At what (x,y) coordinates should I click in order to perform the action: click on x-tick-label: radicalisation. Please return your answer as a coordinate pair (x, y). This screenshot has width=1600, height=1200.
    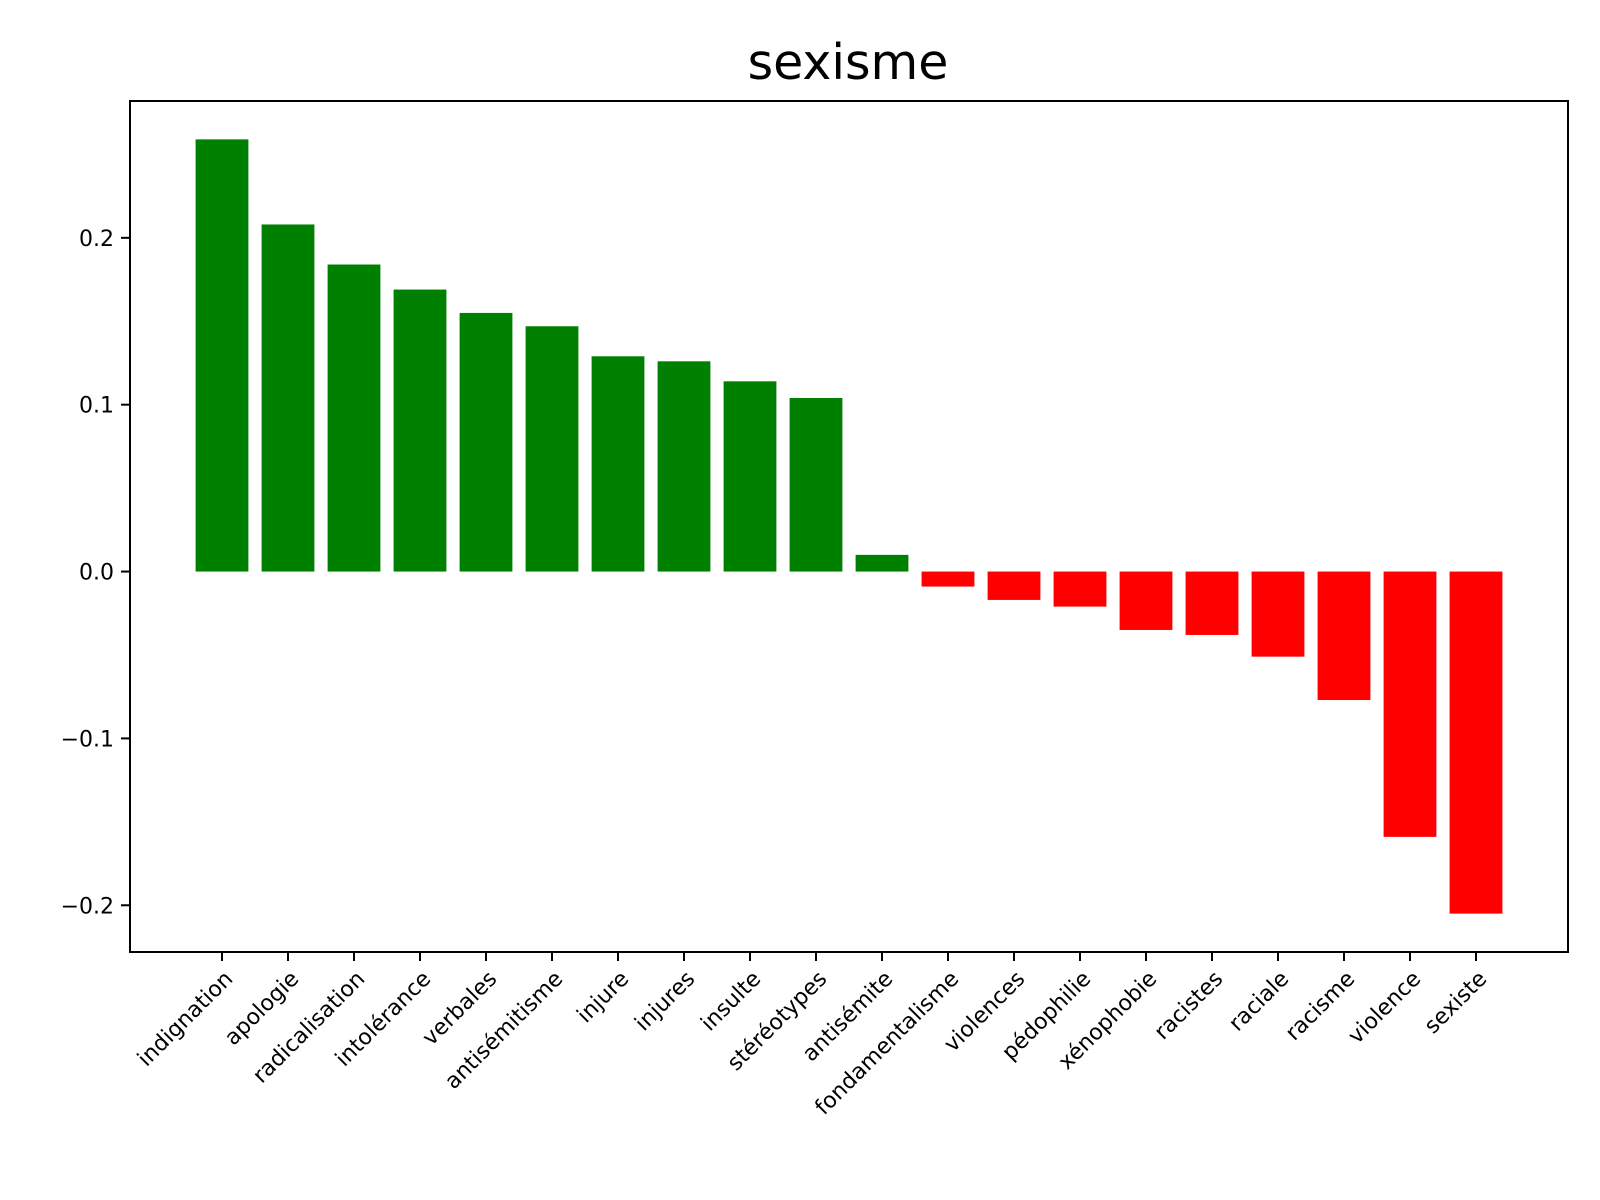
    Looking at the image, I should click on (309, 1028).